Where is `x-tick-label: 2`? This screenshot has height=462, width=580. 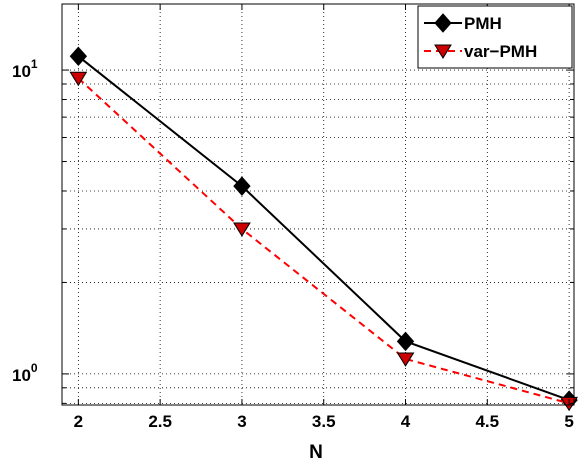
x-tick-label: 2 is located at coordinates (78, 421).